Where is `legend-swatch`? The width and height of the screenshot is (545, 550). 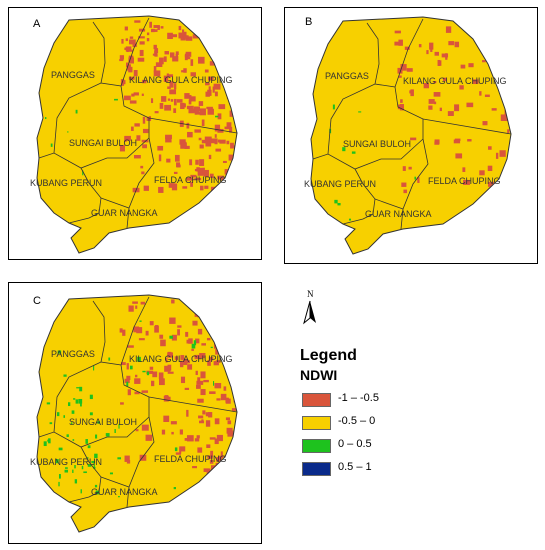
legend-swatch is located at coordinates (316, 446).